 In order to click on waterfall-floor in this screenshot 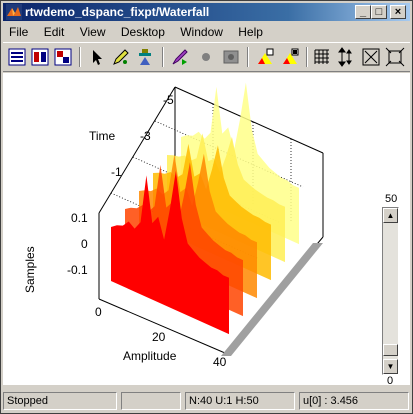, I will do `click(272, 299)`.